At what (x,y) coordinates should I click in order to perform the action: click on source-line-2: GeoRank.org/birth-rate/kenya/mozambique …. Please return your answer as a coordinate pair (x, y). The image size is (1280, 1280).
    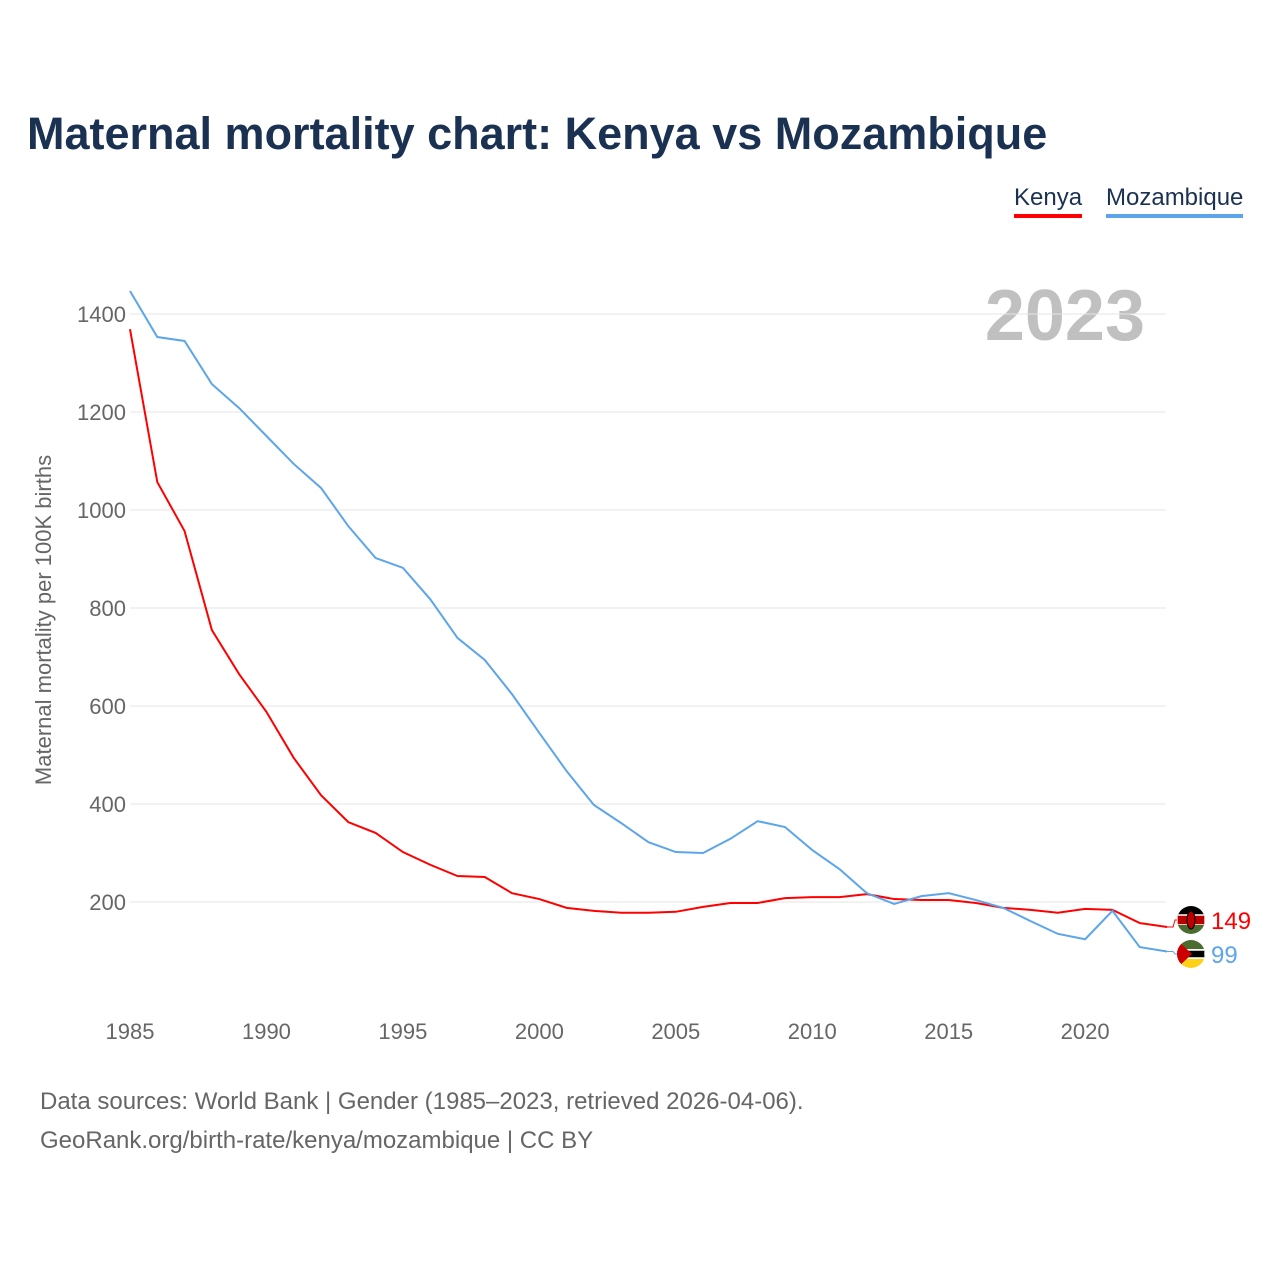
    Looking at the image, I should click on (317, 1140).